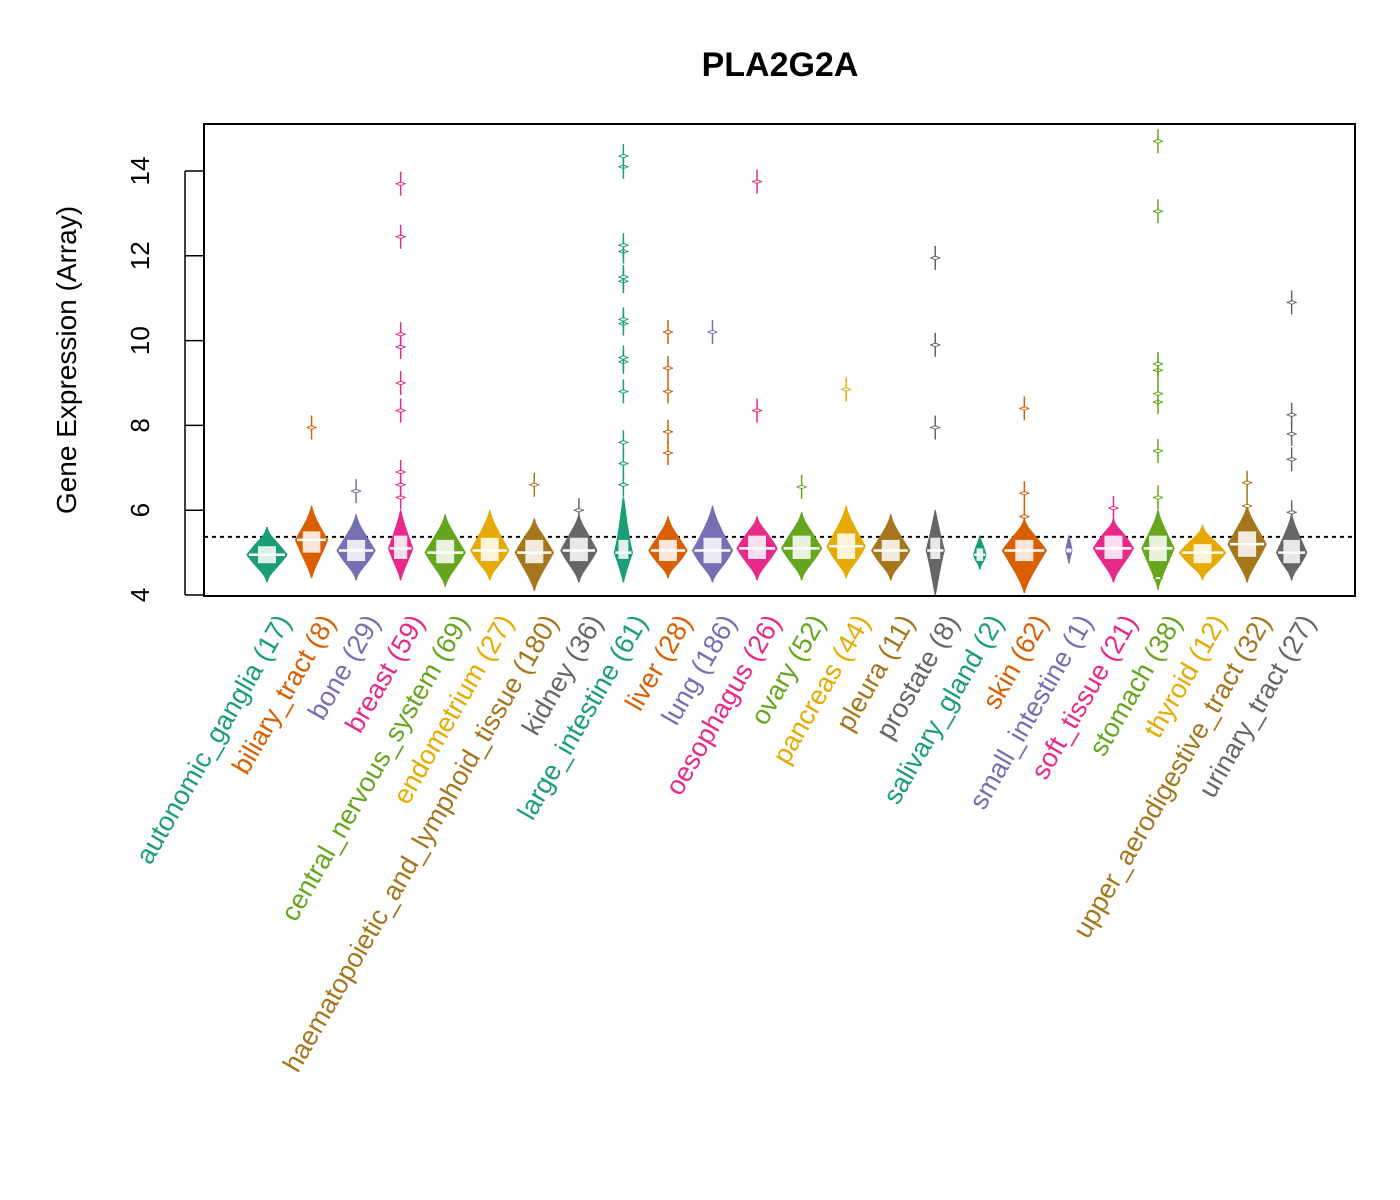  Describe the element at coordinates (140, 510) in the screenshot. I see `y-tick-label: 6` at that location.